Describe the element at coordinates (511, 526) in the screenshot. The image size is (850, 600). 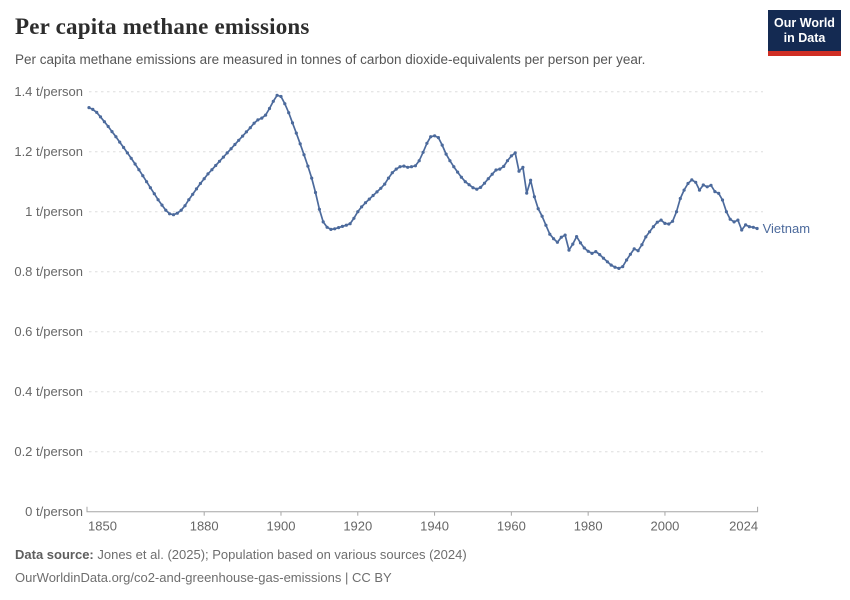
I see `x-axis-tick-label: 1960` at that location.